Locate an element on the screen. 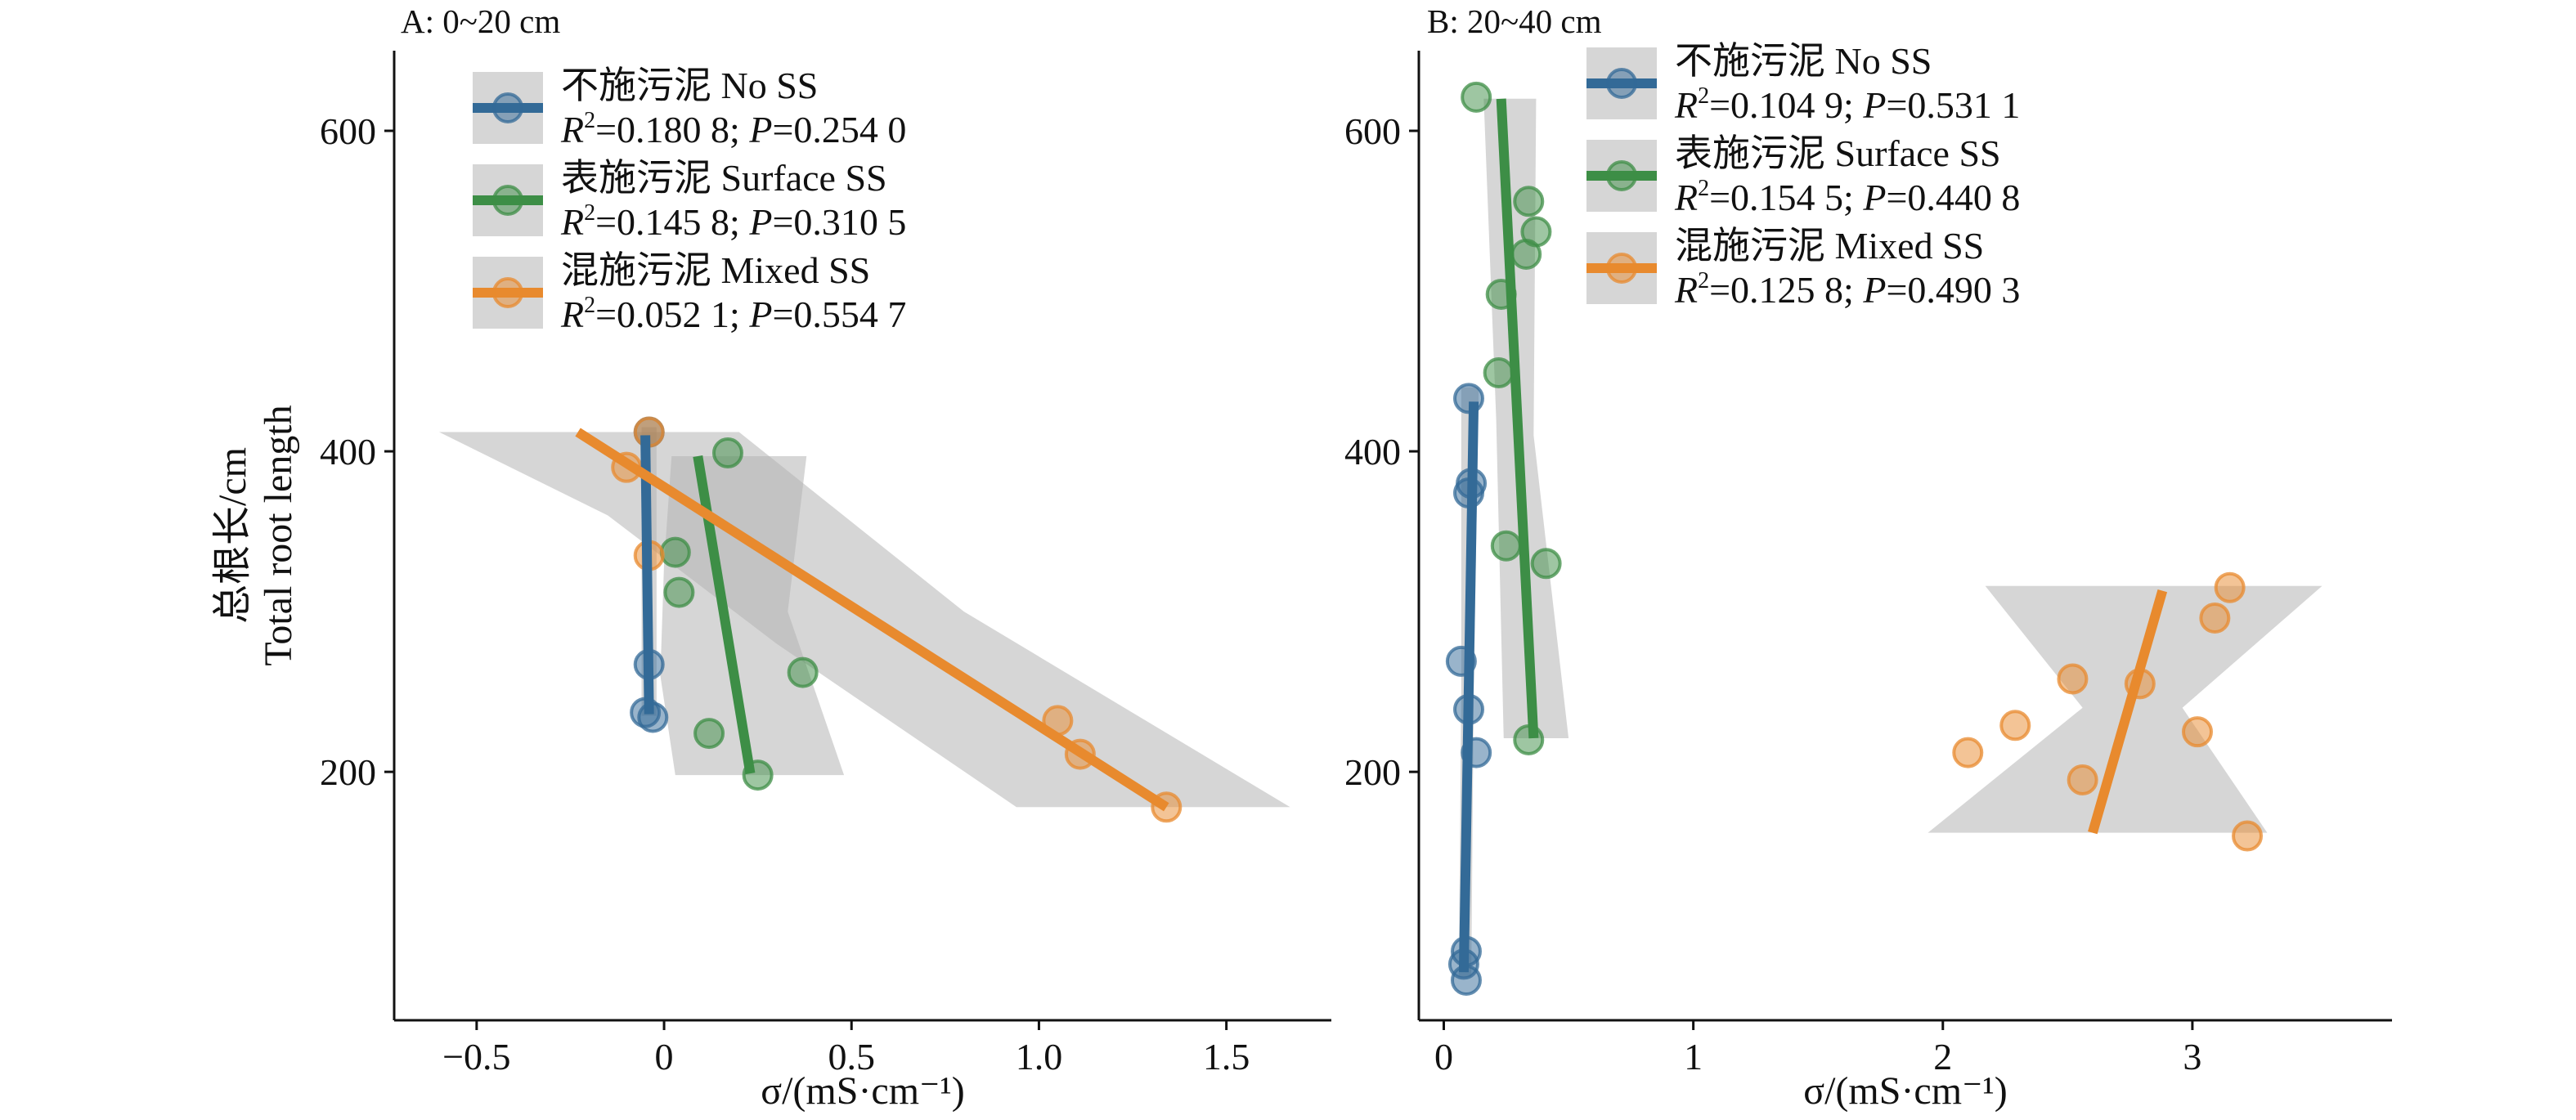  legend-stat-value: =0.145 8; is located at coordinates (672, 222).